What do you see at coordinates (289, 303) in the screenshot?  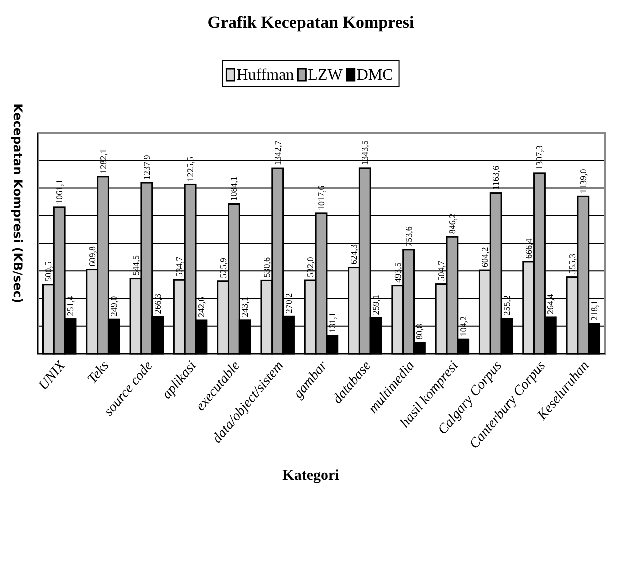 I see `data-label: 270,2` at bounding box center [289, 303].